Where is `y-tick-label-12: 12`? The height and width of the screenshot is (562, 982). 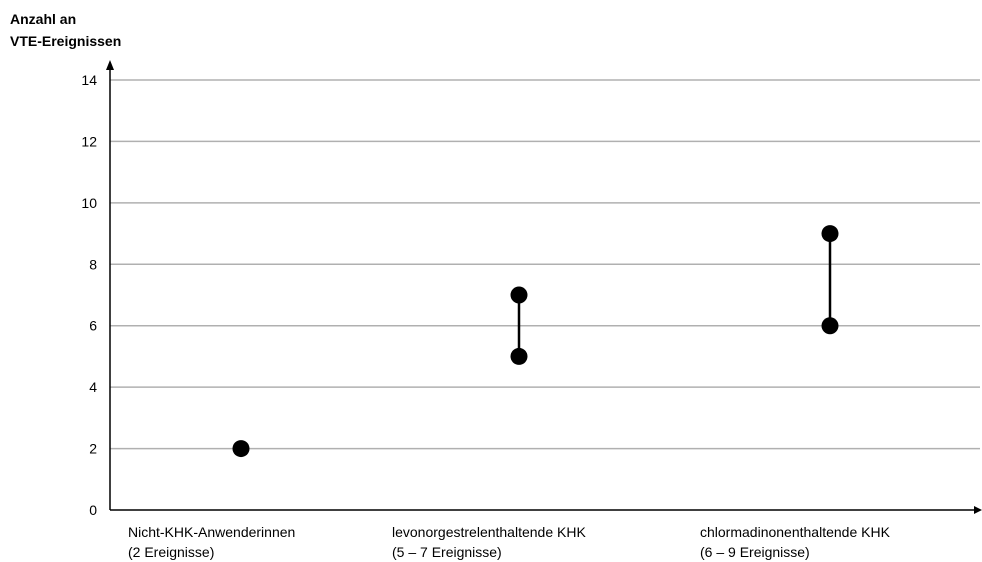
y-tick-label-12: 12 is located at coordinates (89, 141).